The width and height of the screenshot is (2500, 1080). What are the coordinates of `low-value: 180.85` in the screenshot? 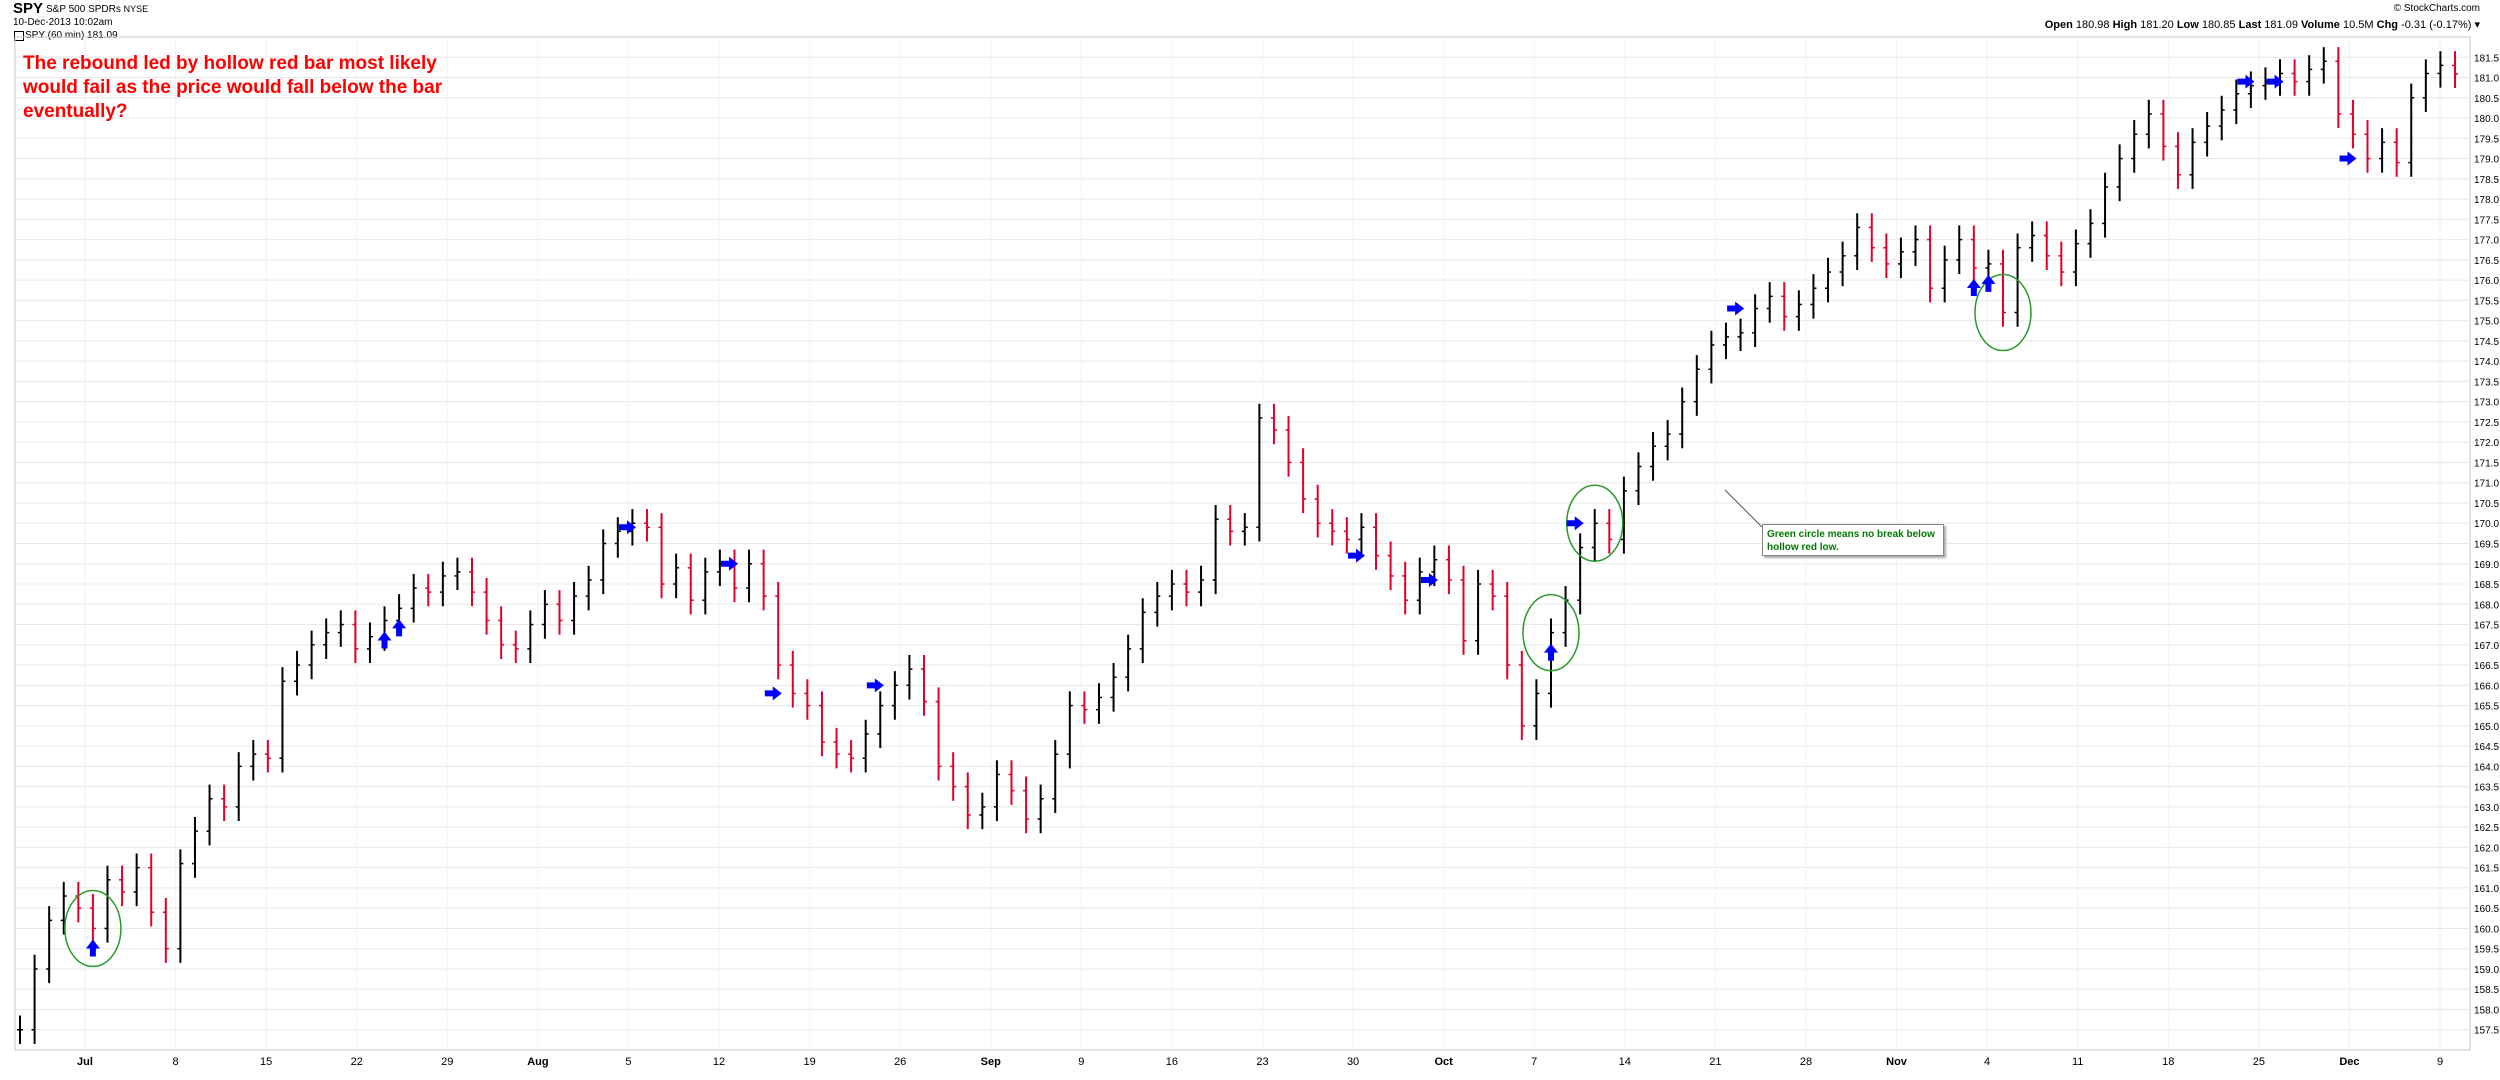 It's located at (2218, 25).